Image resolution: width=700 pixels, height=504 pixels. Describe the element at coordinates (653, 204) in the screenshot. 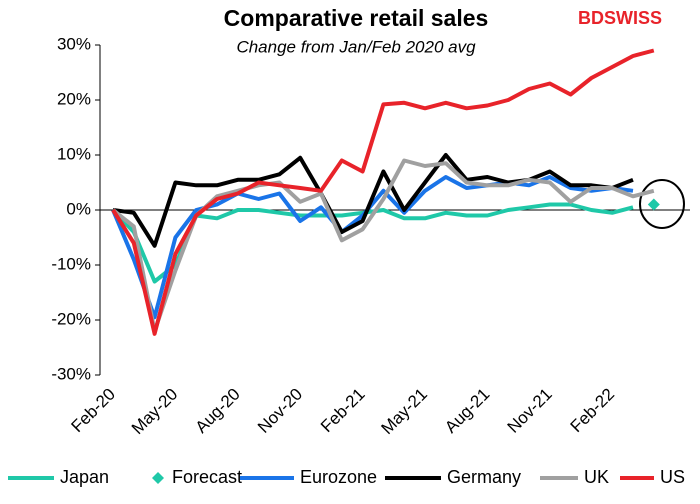

I see `forecast-marker` at that location.